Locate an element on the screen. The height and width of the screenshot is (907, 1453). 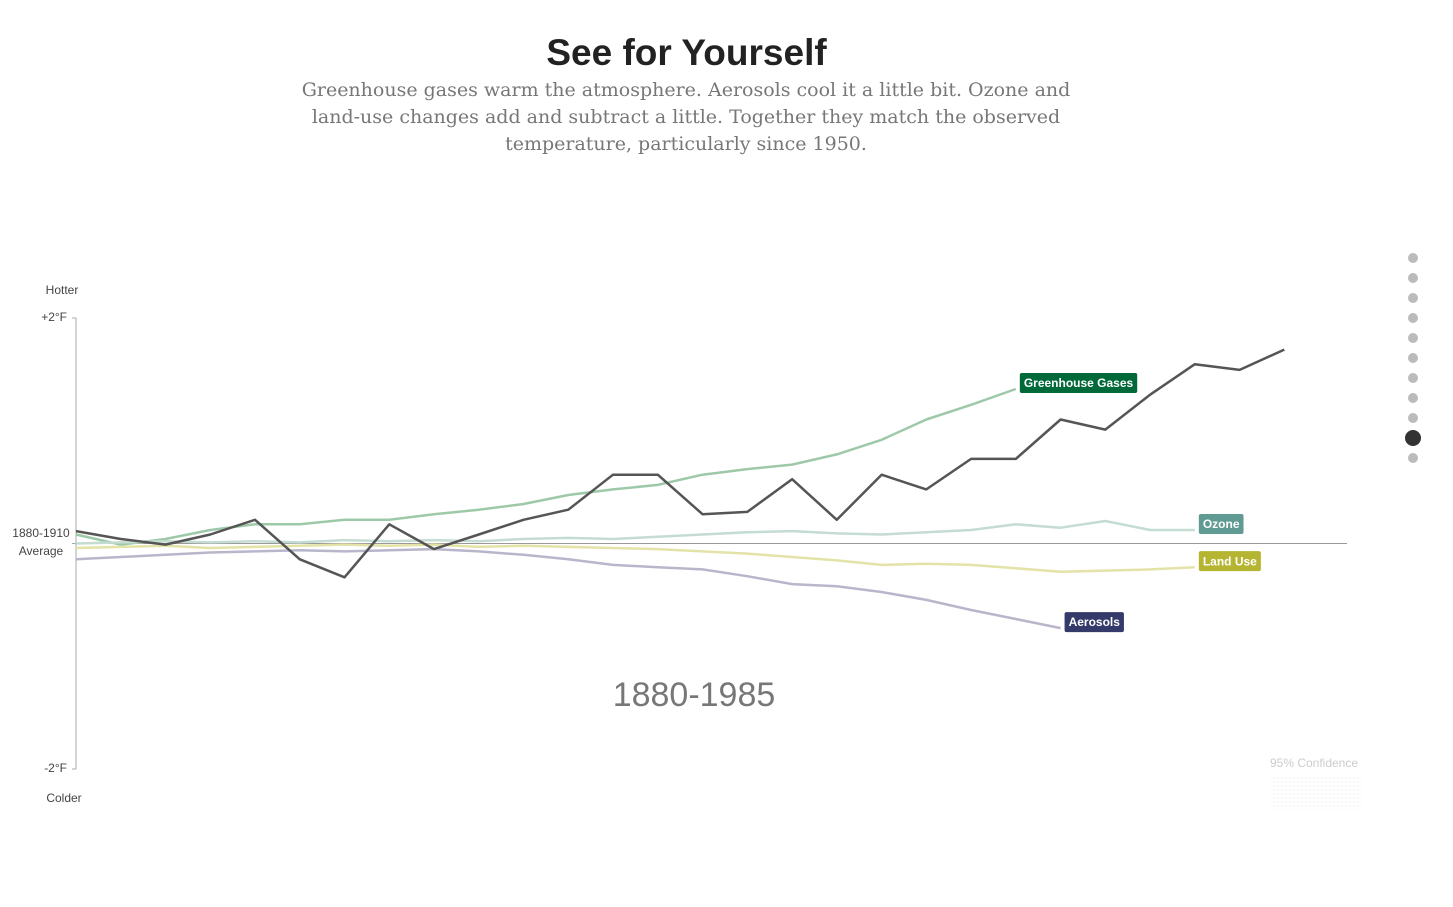
y-tick-label: +2°F is located at coordinates (54, 317).